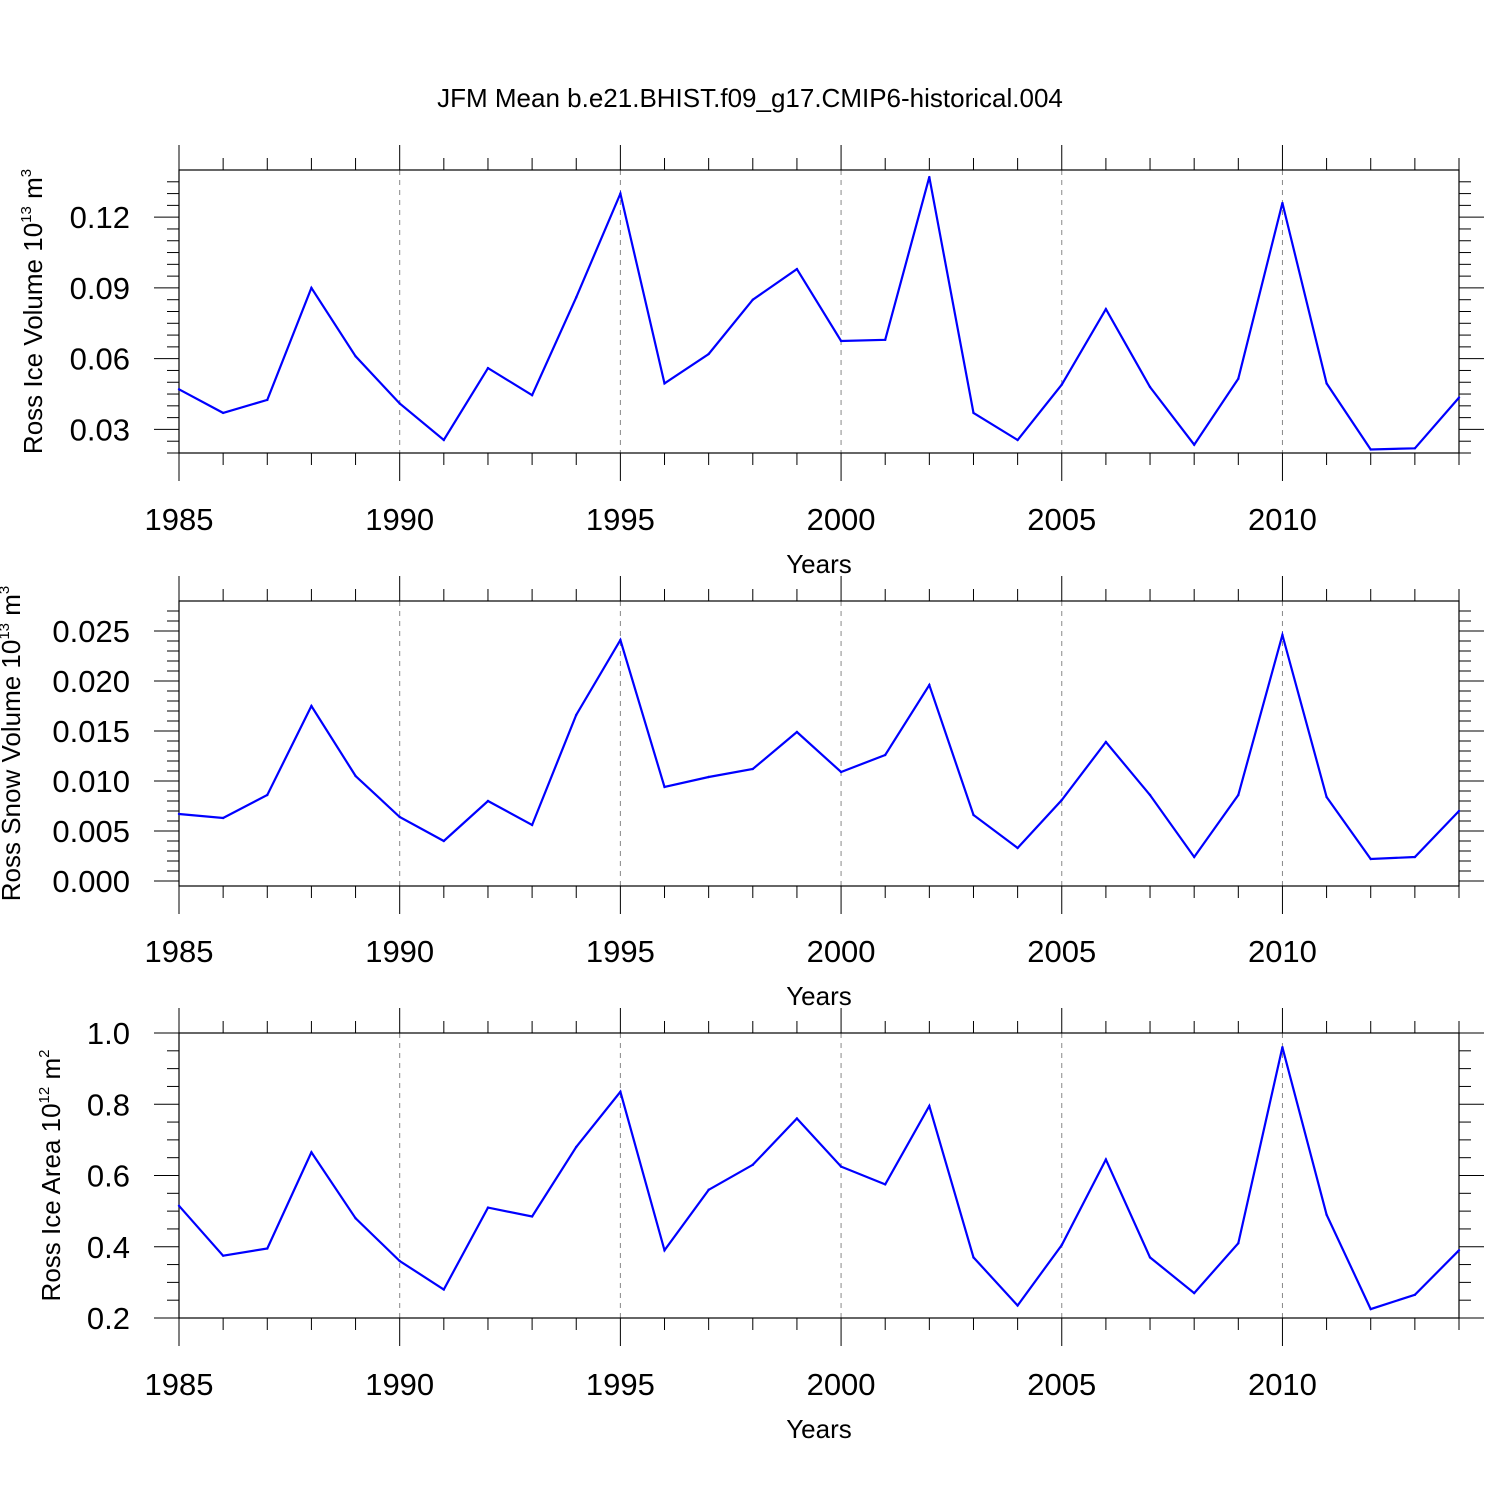 The image size is (1500, 1500). I want to click on y-tick-label: 0.09, so click(100, 288).